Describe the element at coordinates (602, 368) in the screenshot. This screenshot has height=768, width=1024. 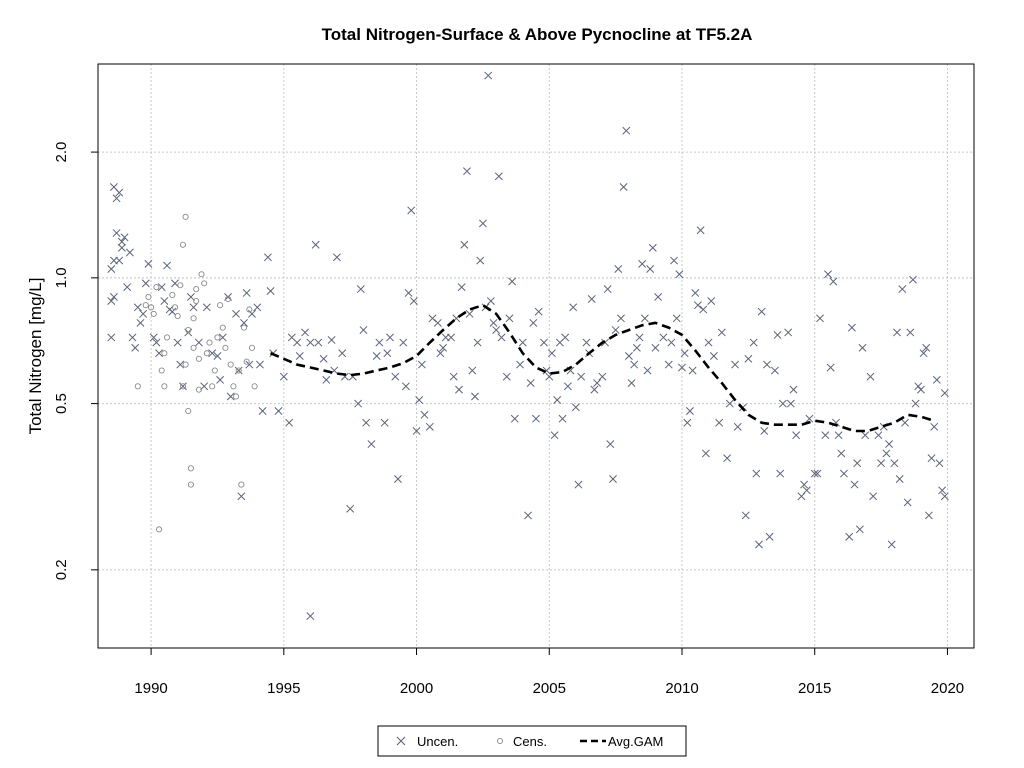
I see `avg-gam-line` at that location.